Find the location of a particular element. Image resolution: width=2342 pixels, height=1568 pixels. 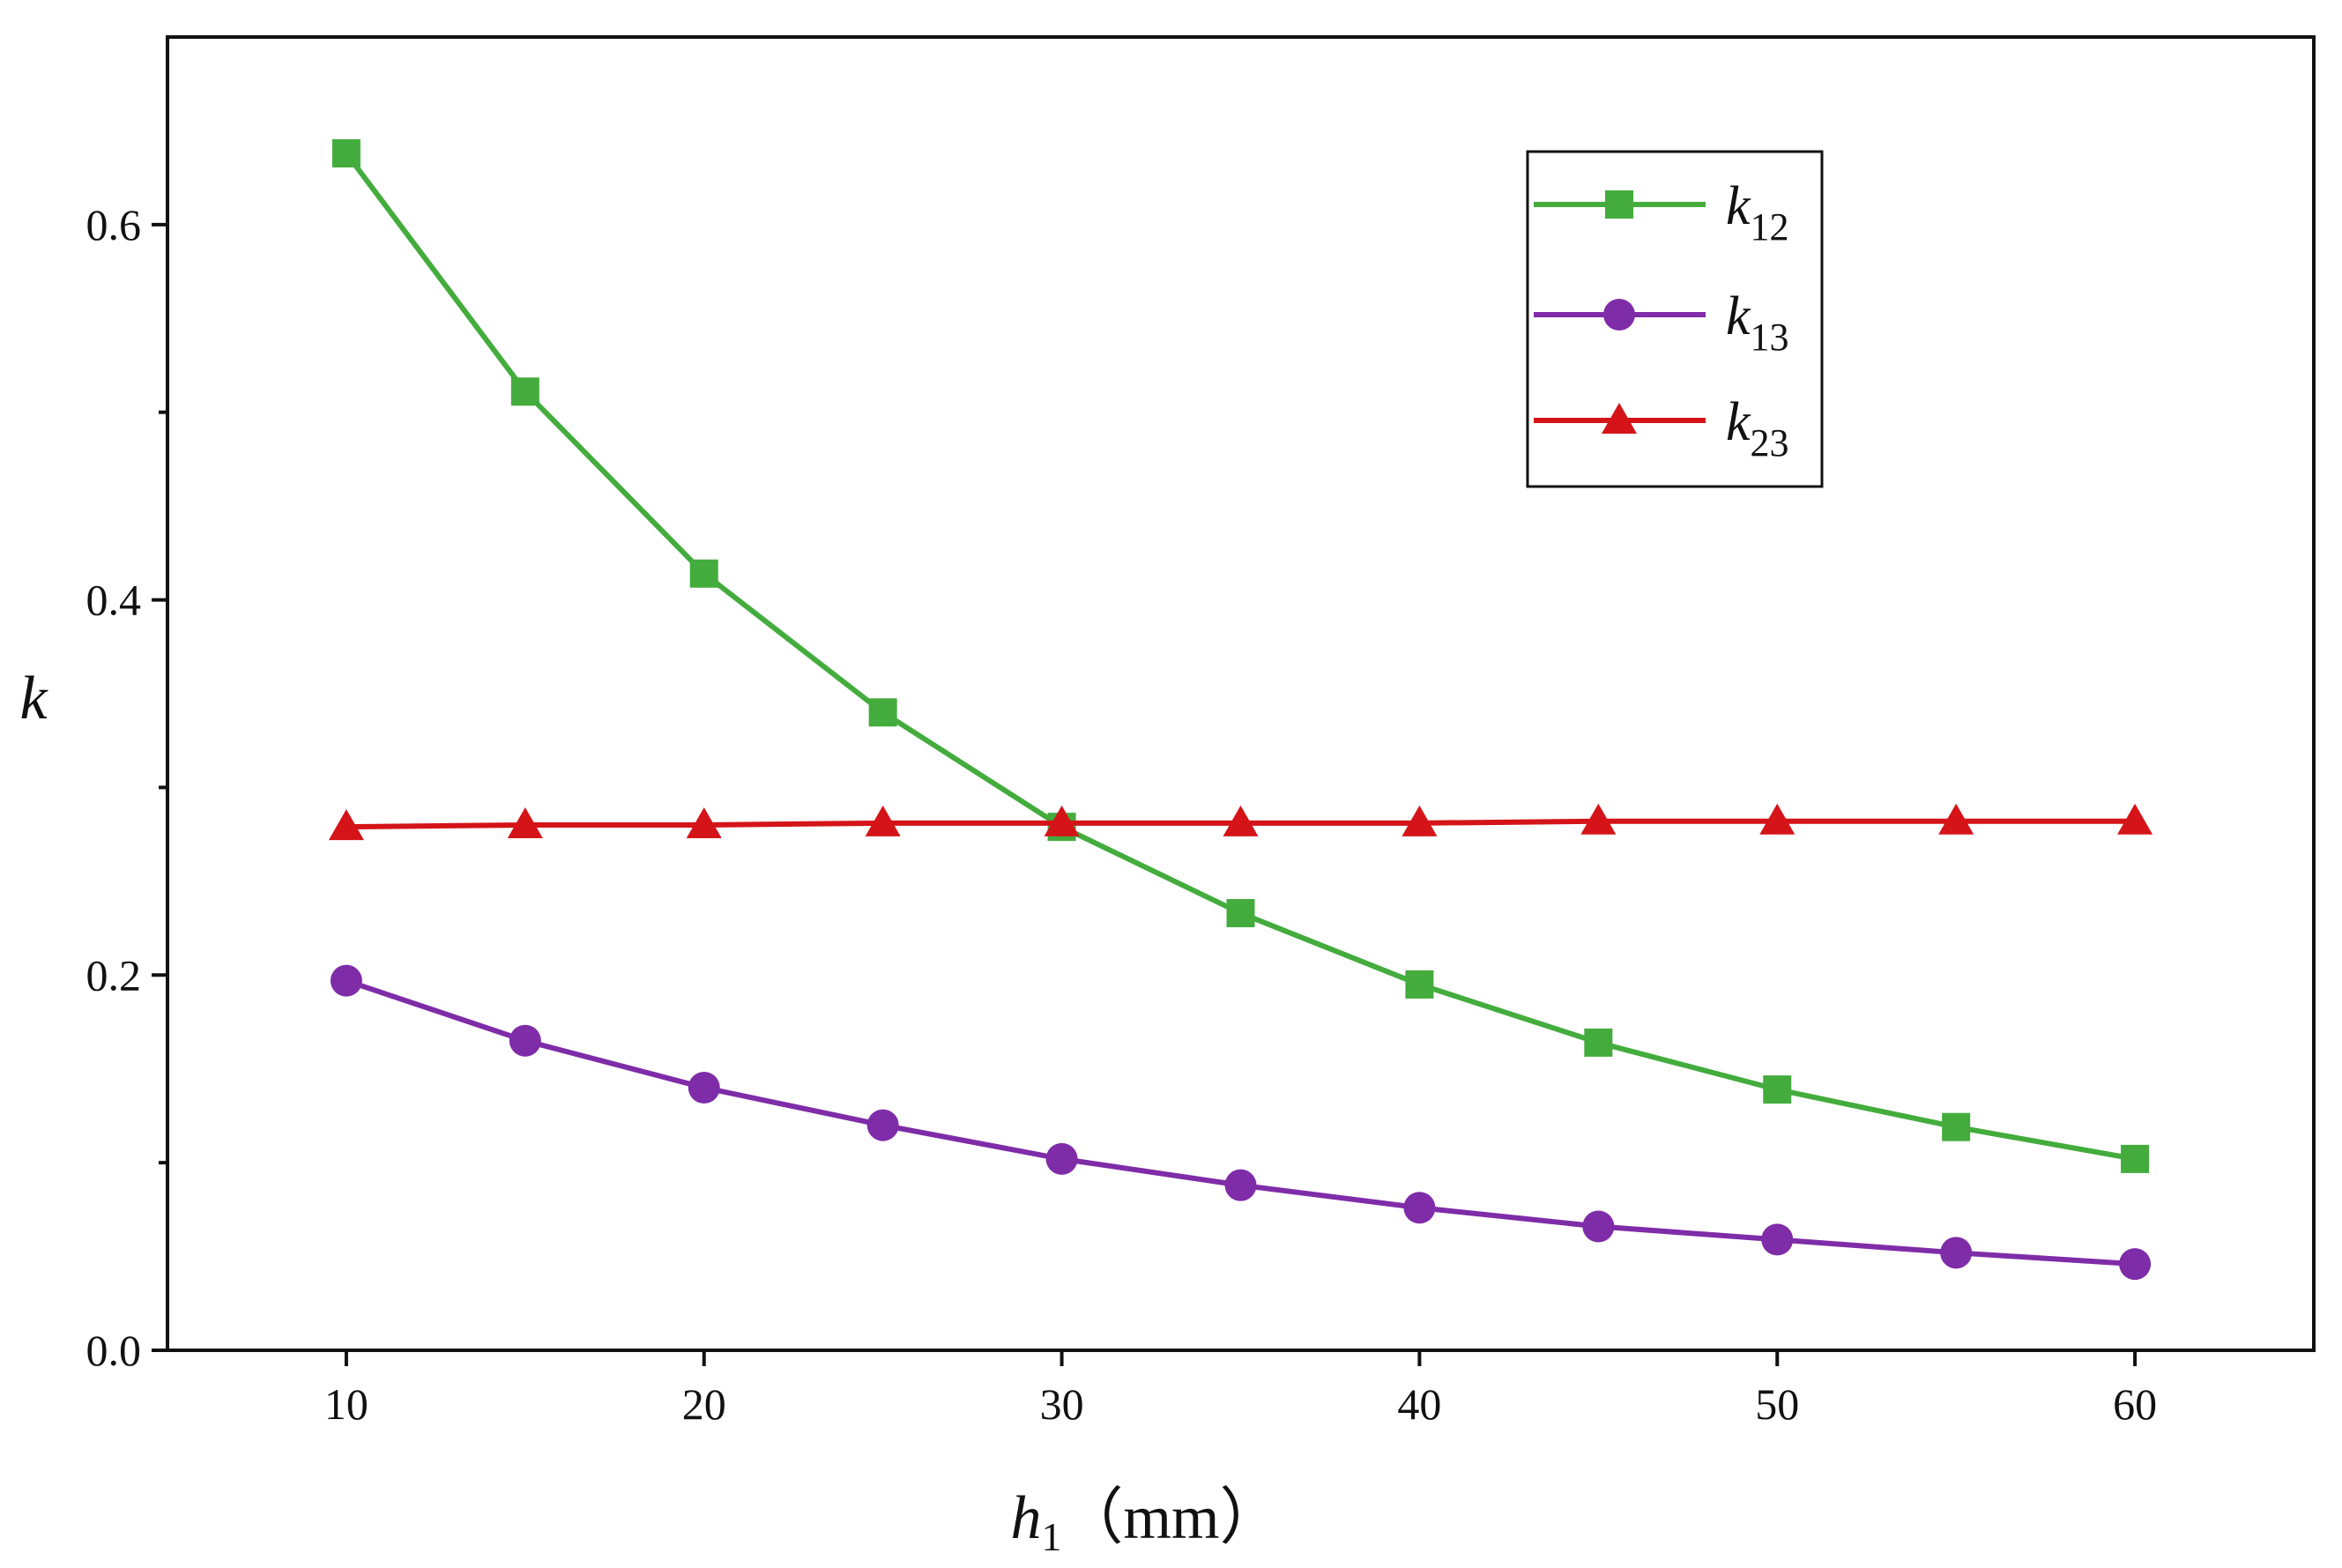

x-tick-label: 60 is located at coordinates (2135, 1404).